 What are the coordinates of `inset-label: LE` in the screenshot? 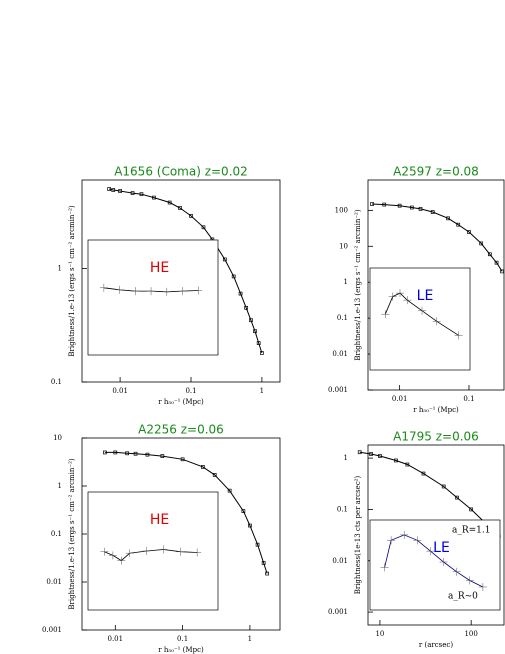 It's located at (441, 548).